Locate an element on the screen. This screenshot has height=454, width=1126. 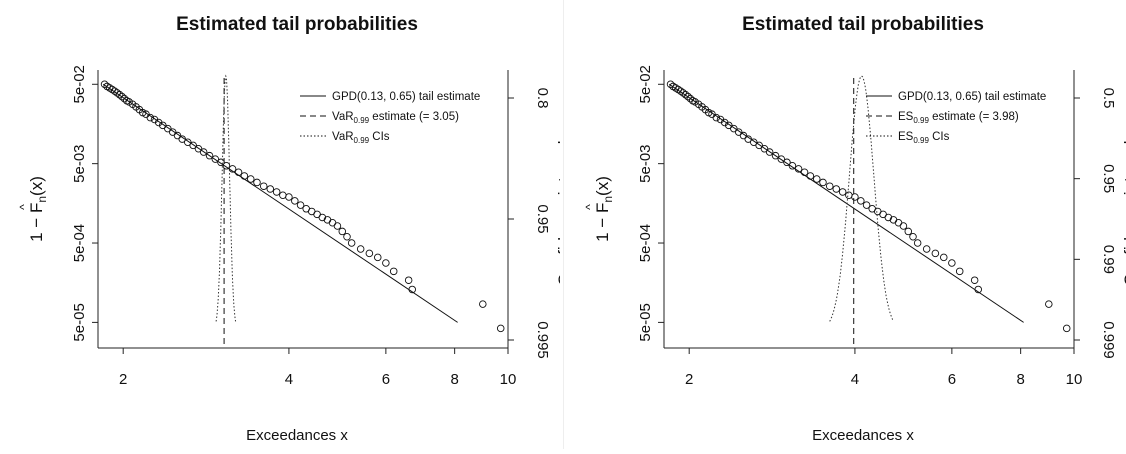
chart-1-y2-axis-label: Confidence intervals is located at coordinates (1123, 209).